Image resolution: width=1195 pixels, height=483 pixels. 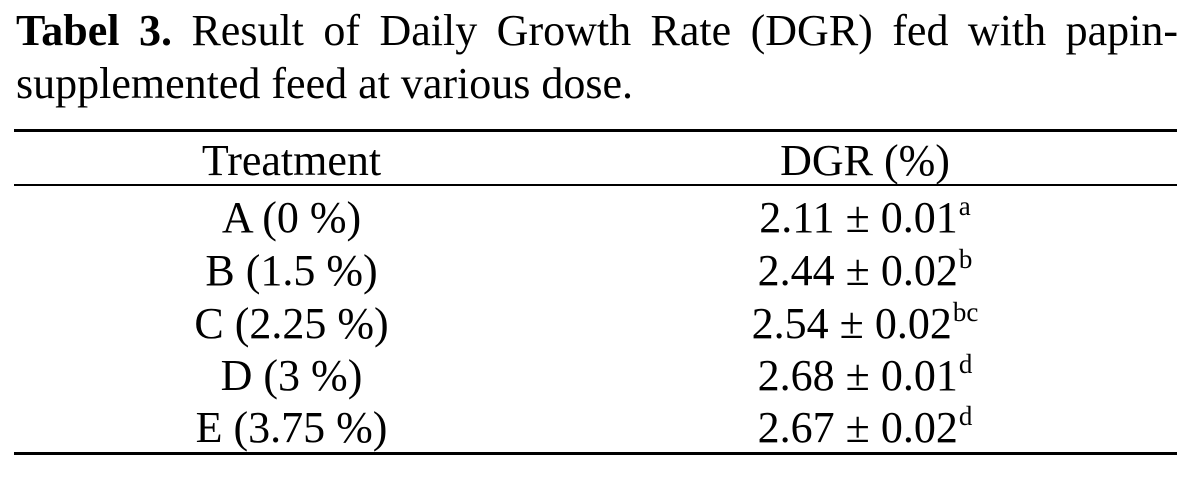 What do you see at coordinates (858, 217) in the screenshot?
I see `dgr-value: 2.11 ± 0.01` at bounding box center [858, 217].